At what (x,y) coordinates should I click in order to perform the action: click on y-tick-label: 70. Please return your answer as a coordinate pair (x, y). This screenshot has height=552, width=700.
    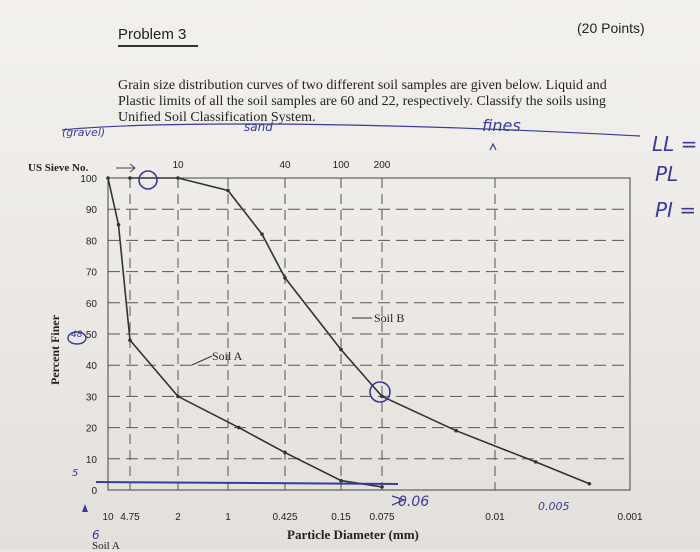
    Looking at the image, I should click on (92, 273).